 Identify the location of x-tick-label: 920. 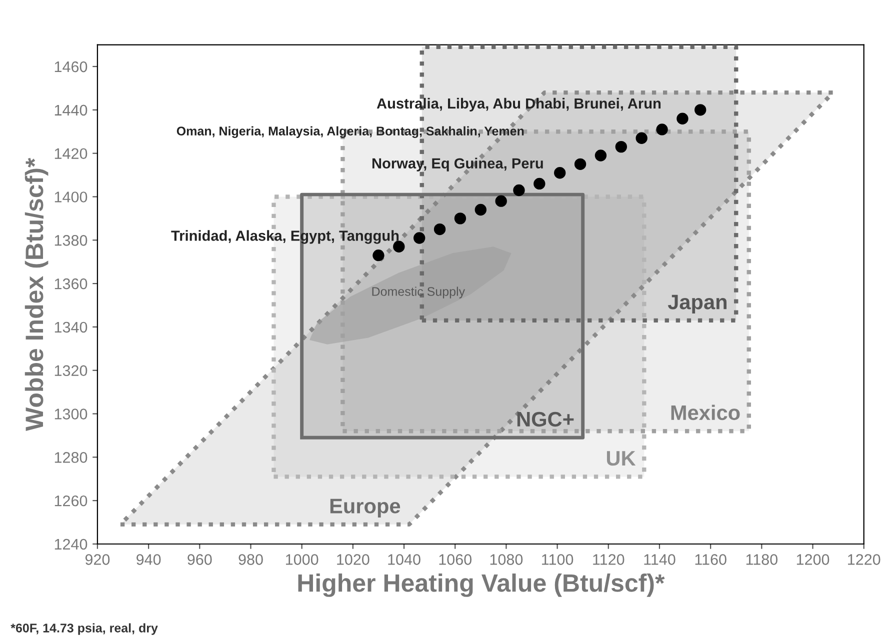
(97, 559).